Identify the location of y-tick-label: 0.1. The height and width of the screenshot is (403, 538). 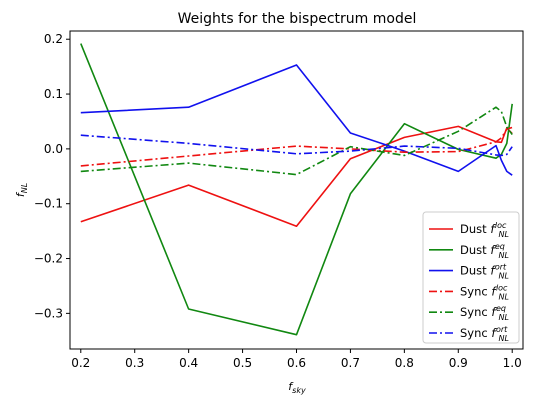
(53, 94).